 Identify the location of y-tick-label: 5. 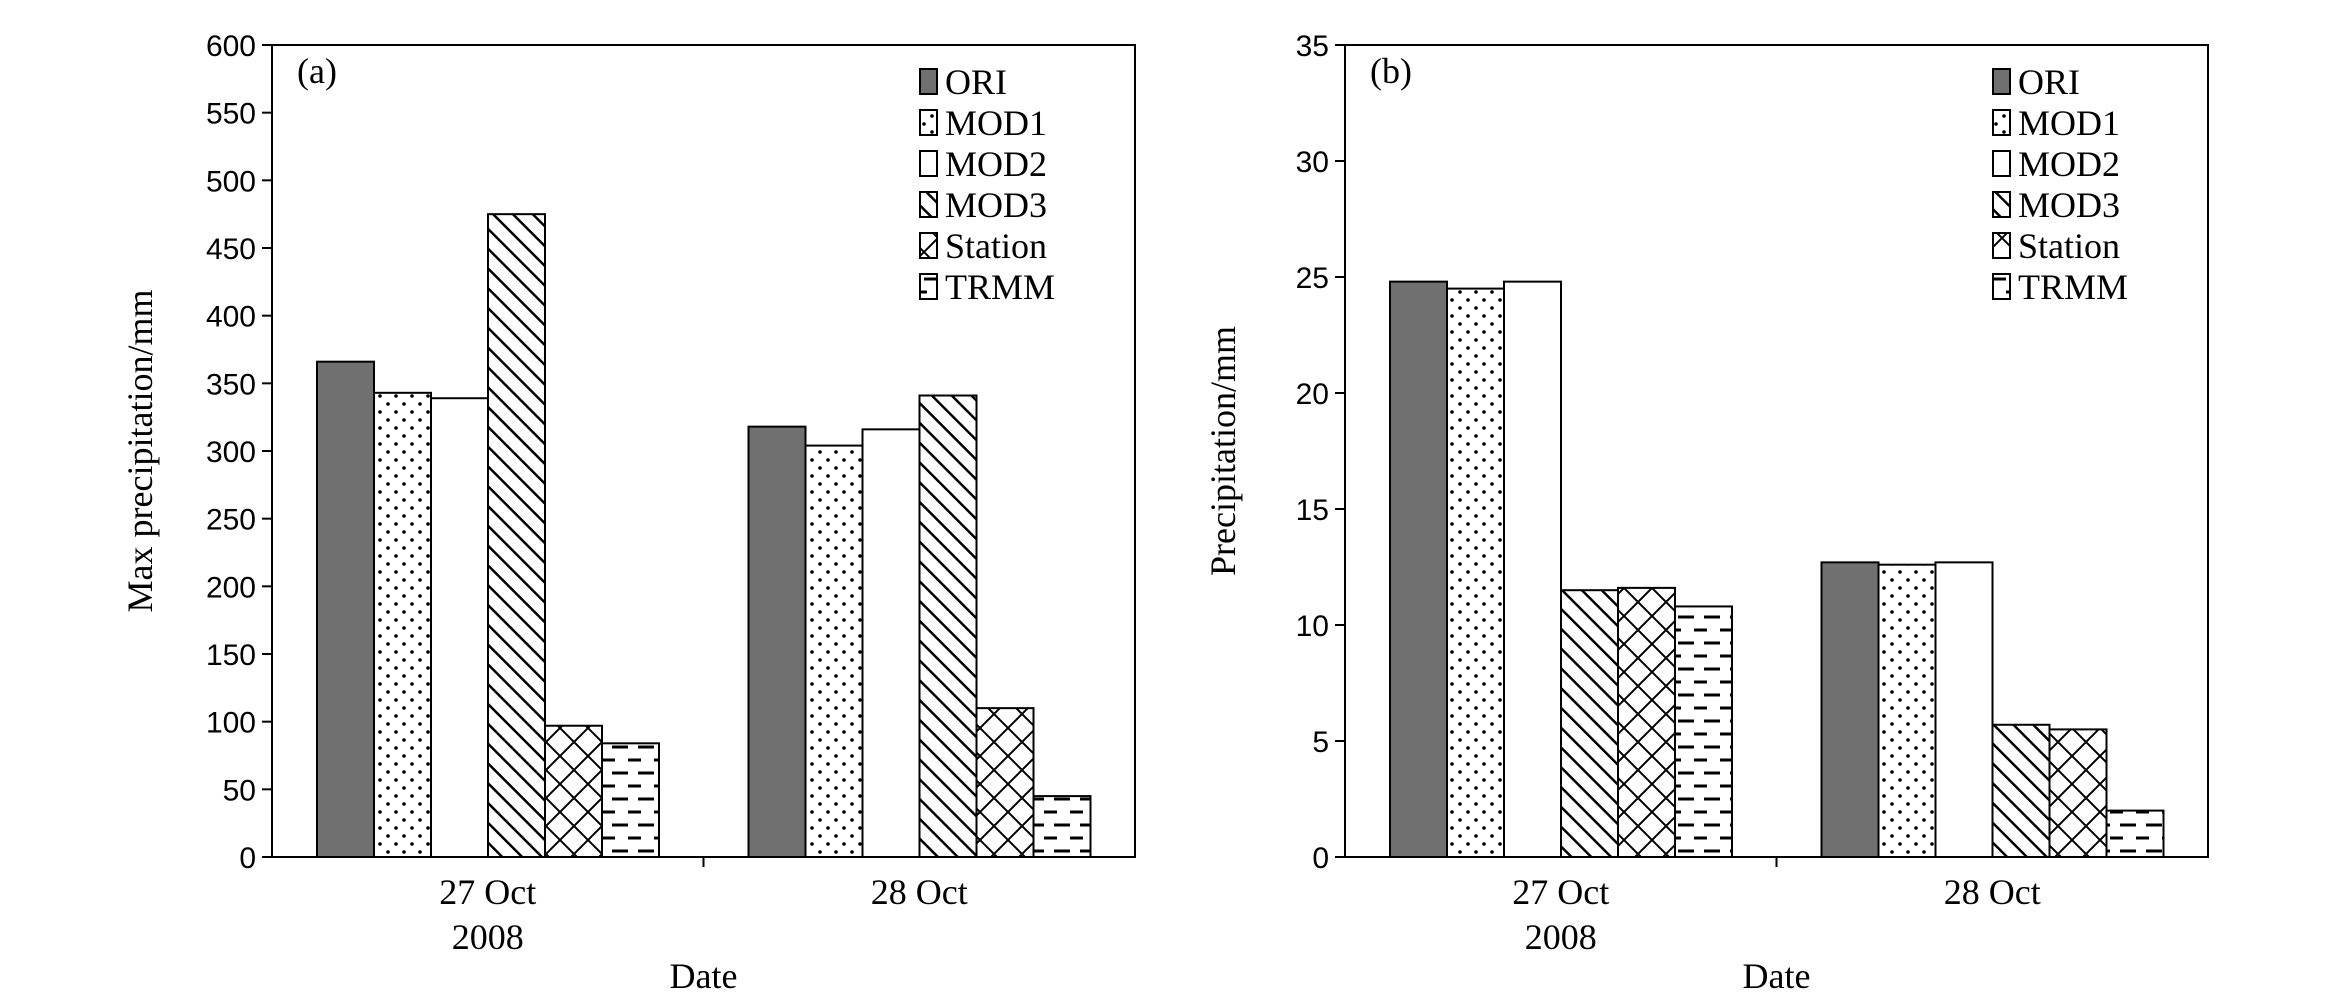
(1320, 742).